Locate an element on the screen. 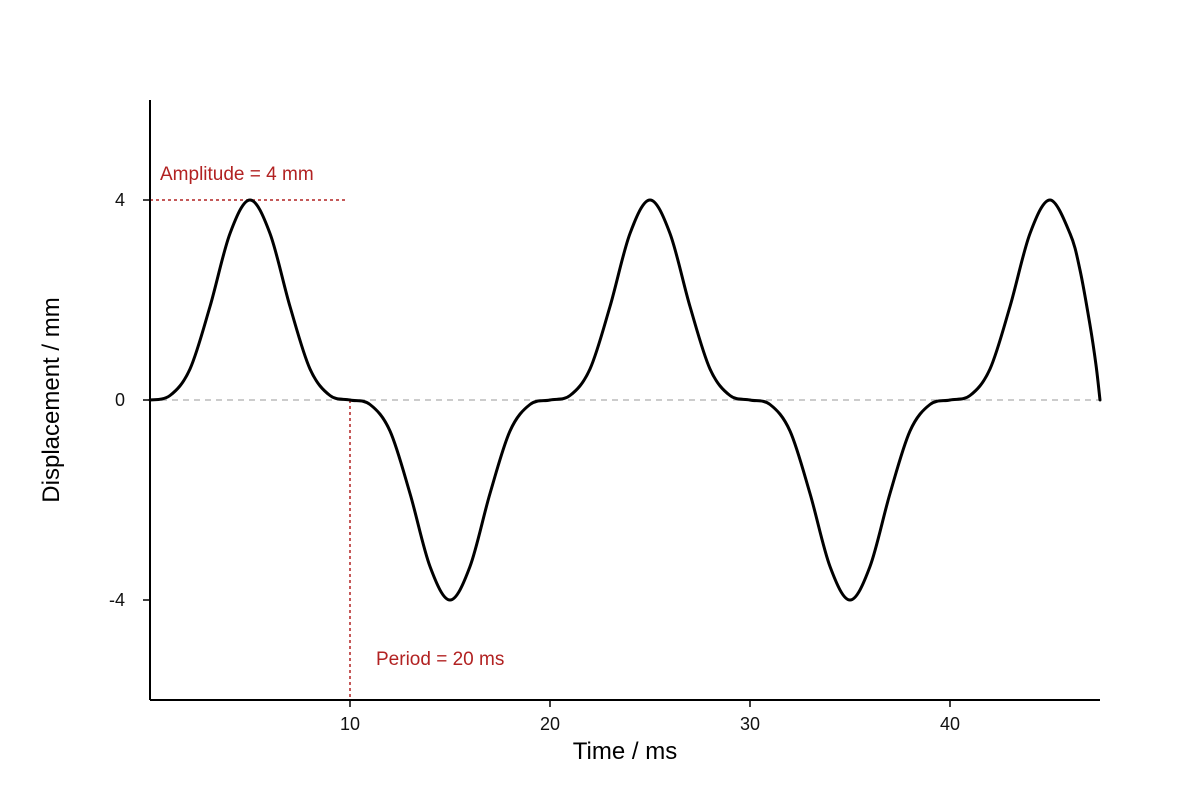 The height and width of the screenshot is (800, 1200). y-axis-title: Displacement / mm is located at coordinates (51, 399).